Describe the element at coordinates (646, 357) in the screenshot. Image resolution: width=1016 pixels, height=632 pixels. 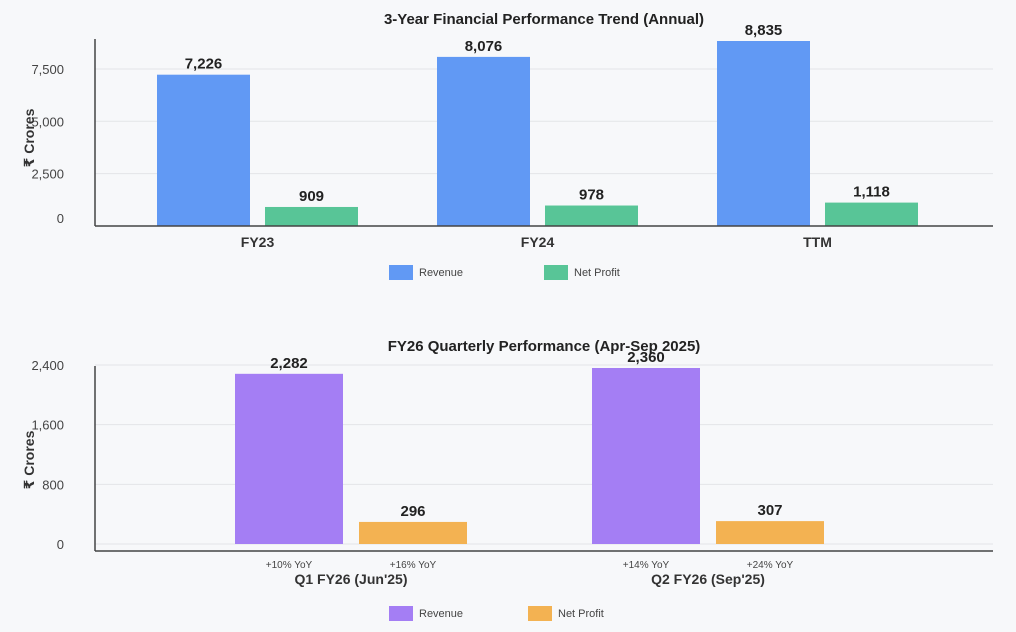
I see `data-label: 2,360` at that location.